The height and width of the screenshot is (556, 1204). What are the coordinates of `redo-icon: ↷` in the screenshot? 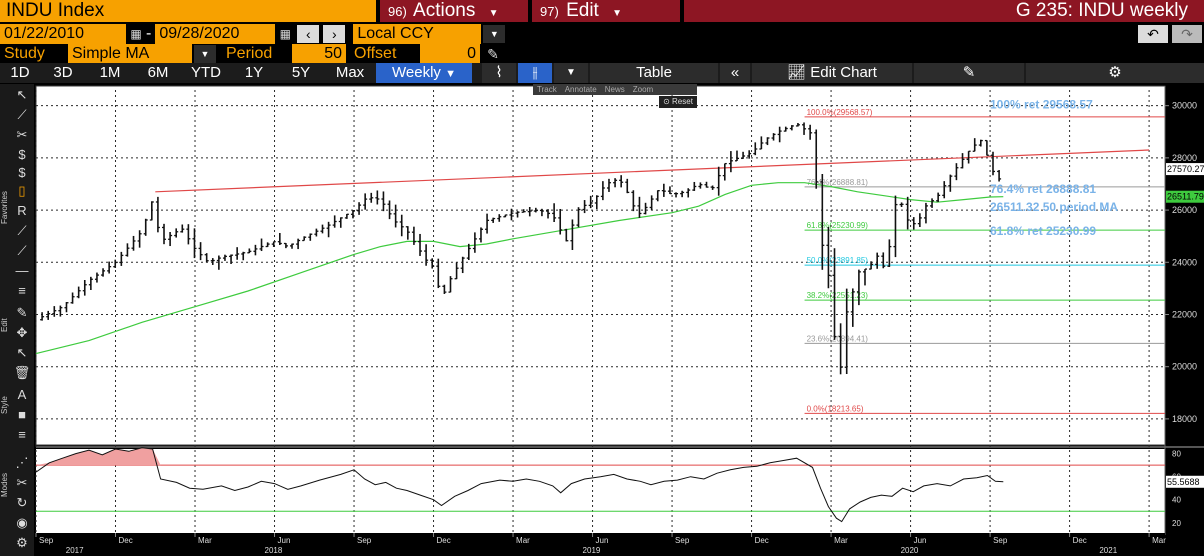 It's located at (1187, 34).